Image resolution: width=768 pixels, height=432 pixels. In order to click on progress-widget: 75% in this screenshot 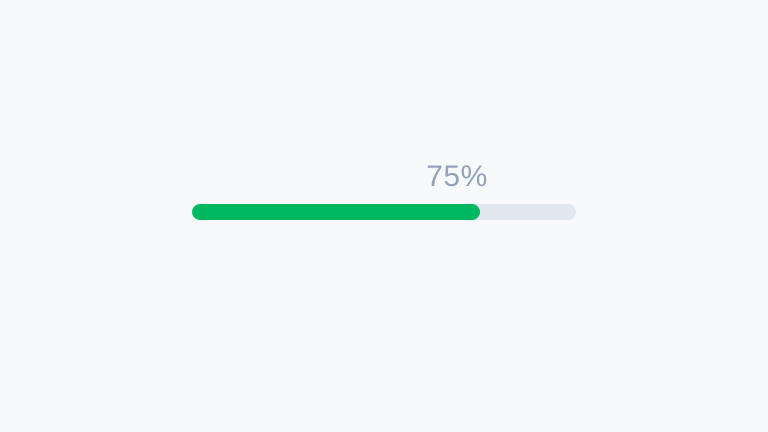, I will do `click(384, 190)`.